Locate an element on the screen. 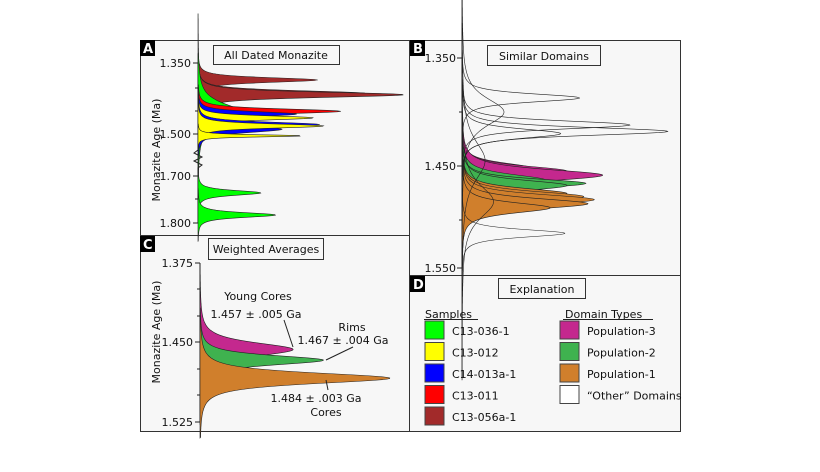 The image size is (820, 472). panel-c-title: Weighted Averages is located at coordinates (266, 249).